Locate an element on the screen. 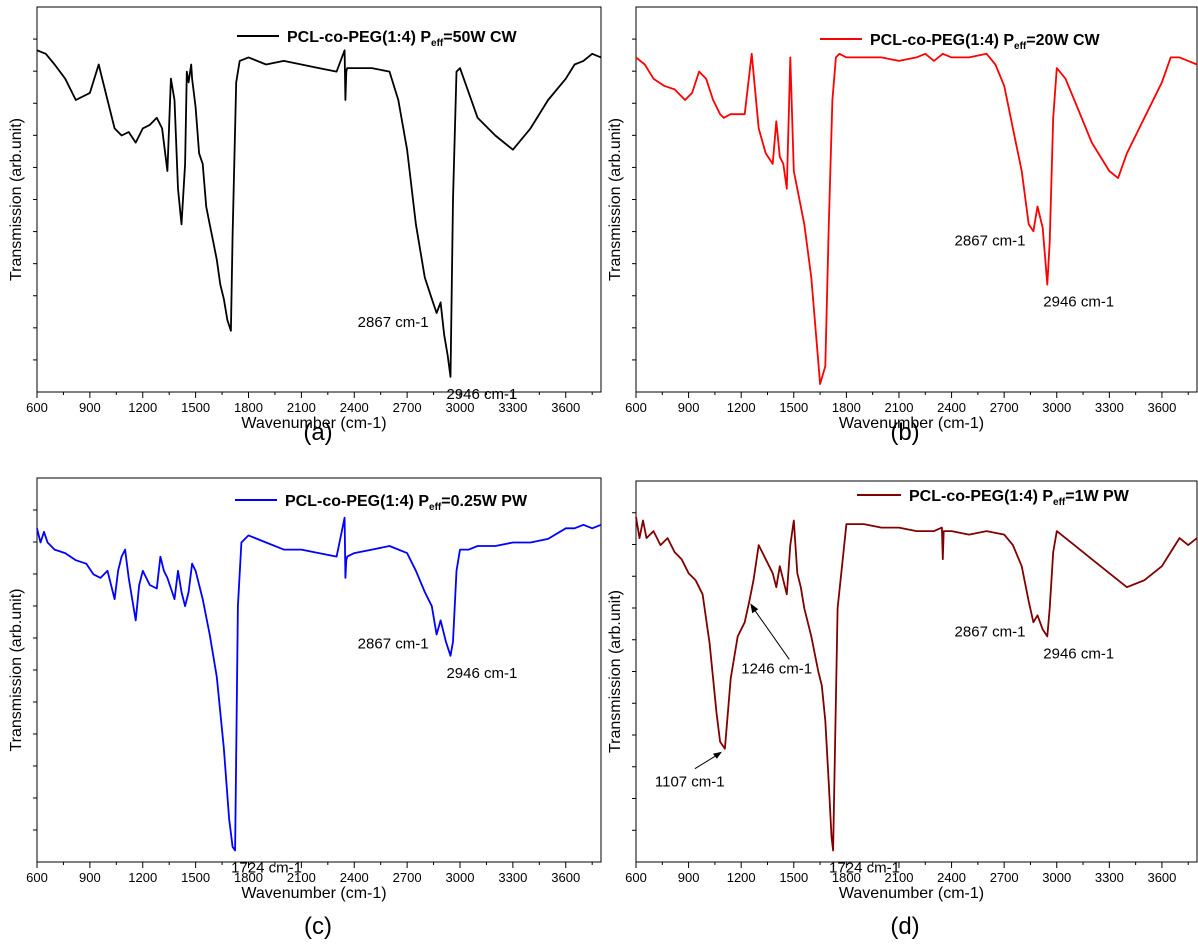  panel-label: (a) is located at coordinates (317, 432).